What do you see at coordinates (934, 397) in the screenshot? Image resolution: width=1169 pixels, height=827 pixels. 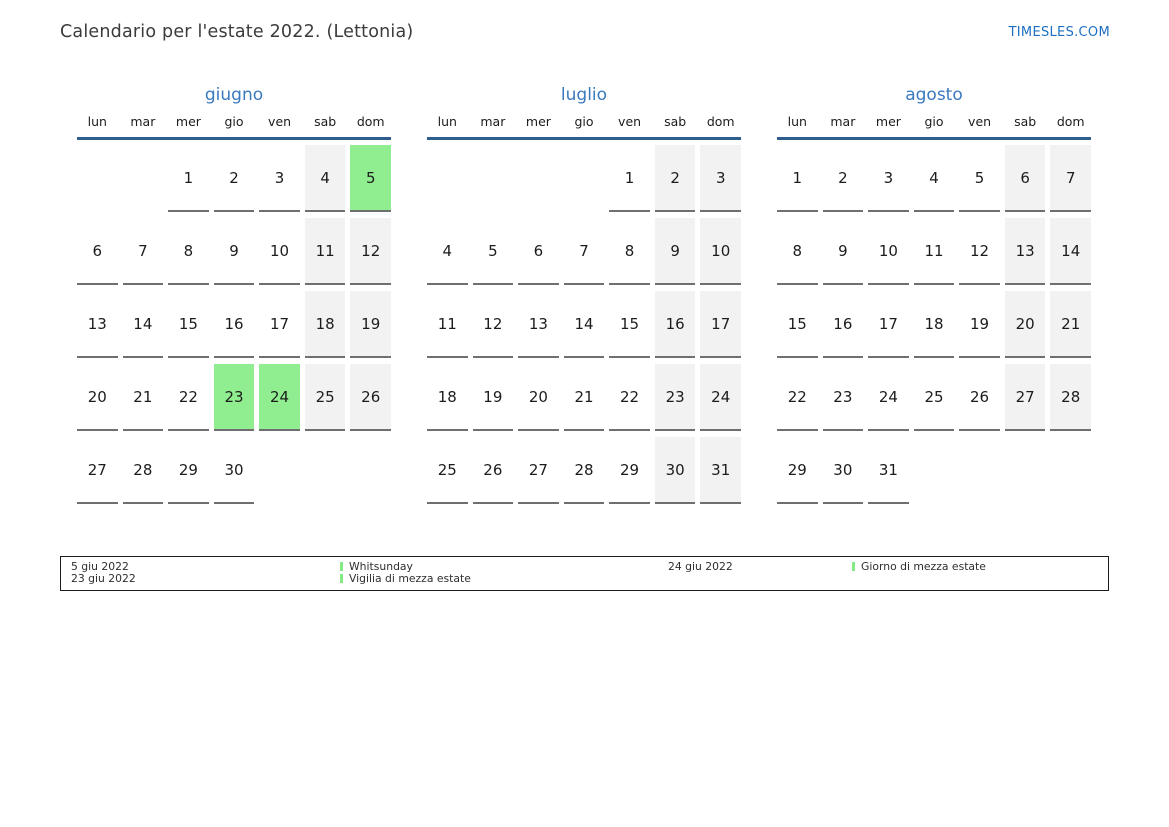 I see `day-cell-agosto-25: 25` at bounding box center [934, 397].